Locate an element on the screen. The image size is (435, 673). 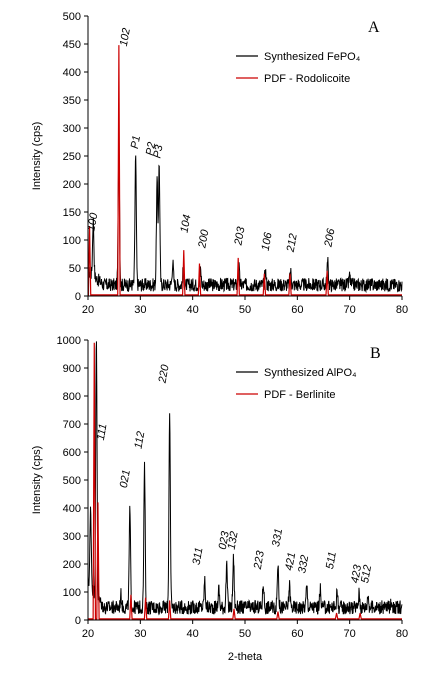
y-tick-label: 600 is located at coordinates (72, 453).